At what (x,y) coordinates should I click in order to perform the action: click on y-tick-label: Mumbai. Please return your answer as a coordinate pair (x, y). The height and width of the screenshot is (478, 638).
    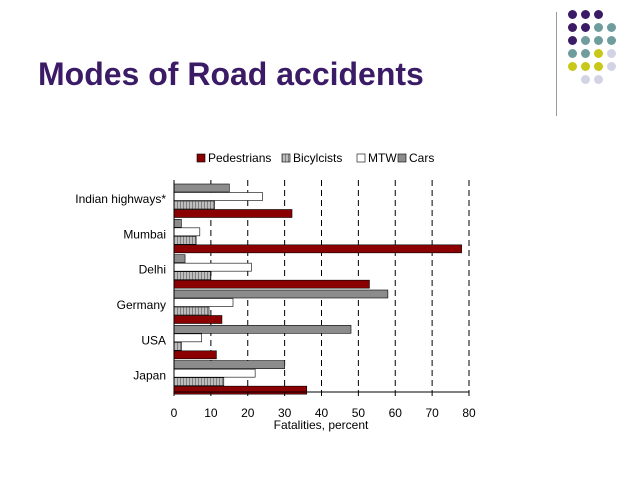
    Looking at the image, I should click on (144, 234).